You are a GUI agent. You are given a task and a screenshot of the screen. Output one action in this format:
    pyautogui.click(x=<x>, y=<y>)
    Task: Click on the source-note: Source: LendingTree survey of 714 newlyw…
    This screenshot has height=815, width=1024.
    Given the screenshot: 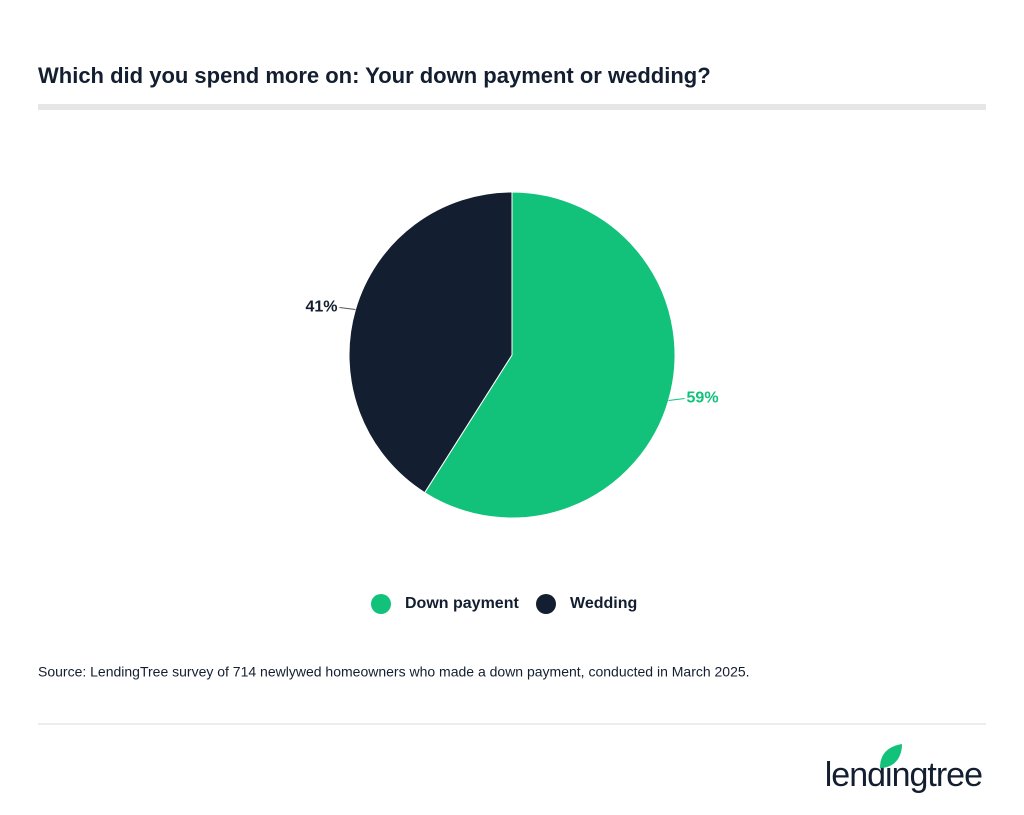 What is the action you would take?
    pyautogui.click(x=394, y=672)
    